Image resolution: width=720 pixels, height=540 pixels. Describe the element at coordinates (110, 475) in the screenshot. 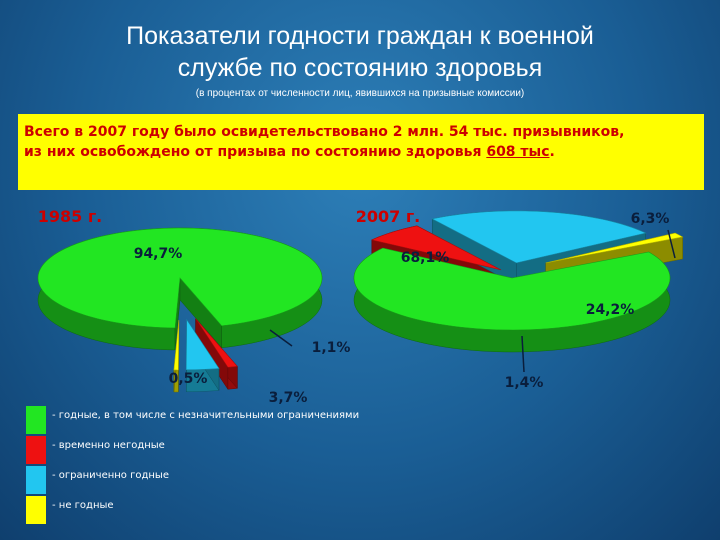

I see `legend-label-limited-fit: - ограниченно годные` at that location.